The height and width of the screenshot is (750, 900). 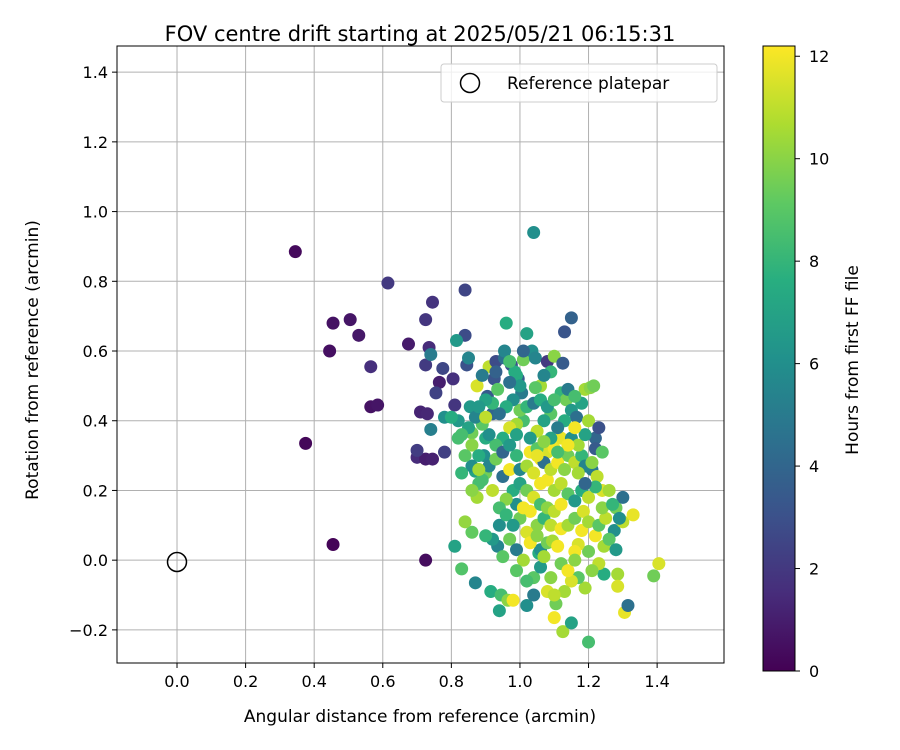 What do you see at coordinates (588, 681) in the screenshot?
I see `x-tick-label: 1.2` at bounding box center [588, 681].